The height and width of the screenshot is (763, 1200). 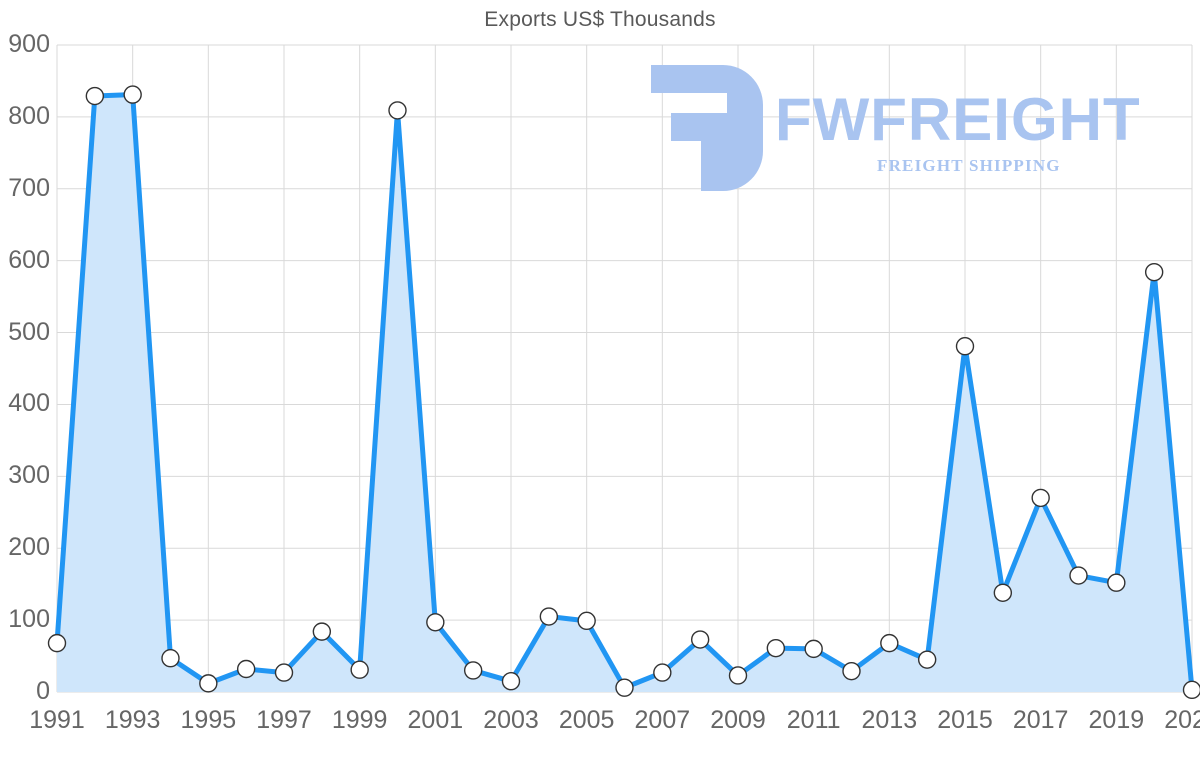 What do you see at coordinates (965, 720) in the screenshot?
I see `x-axis-tick-label: 2015` at bounding box center [965, 720].